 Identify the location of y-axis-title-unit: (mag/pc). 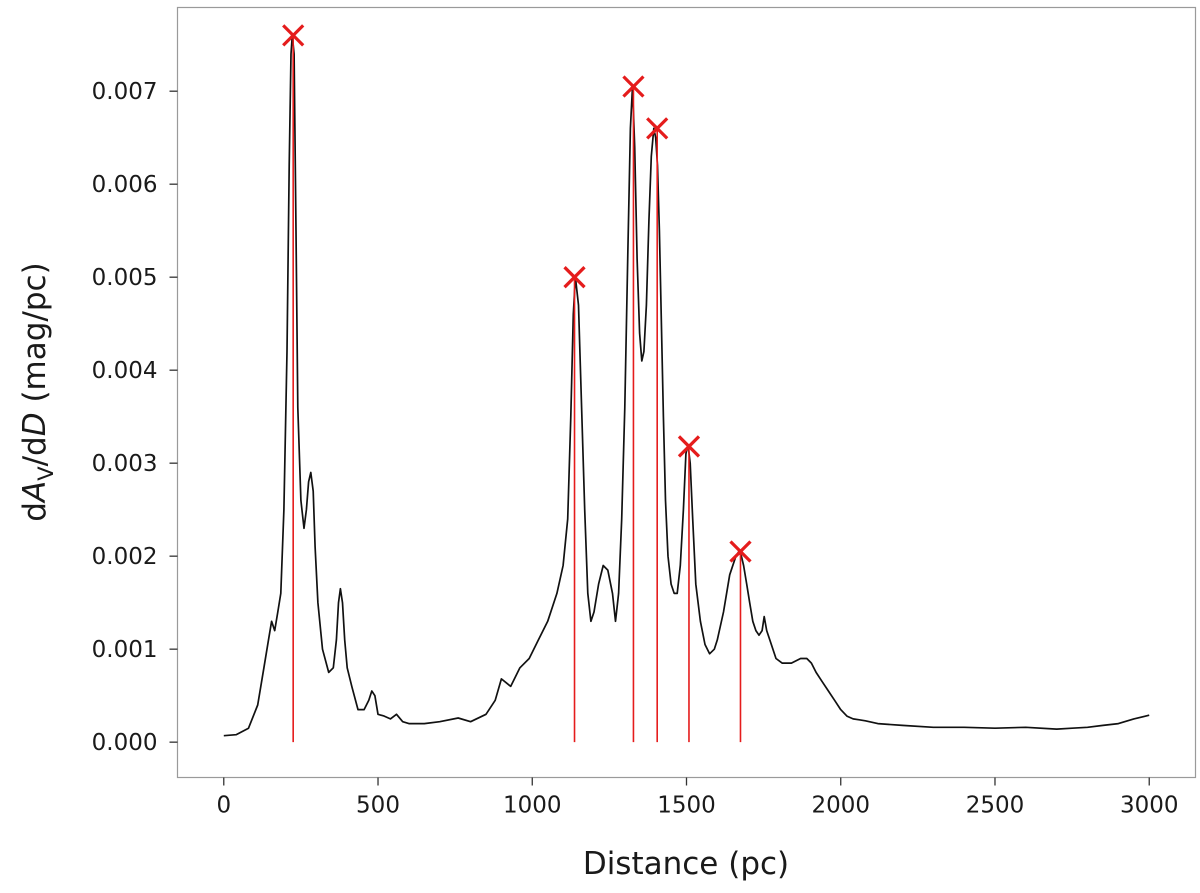
(35, 337).